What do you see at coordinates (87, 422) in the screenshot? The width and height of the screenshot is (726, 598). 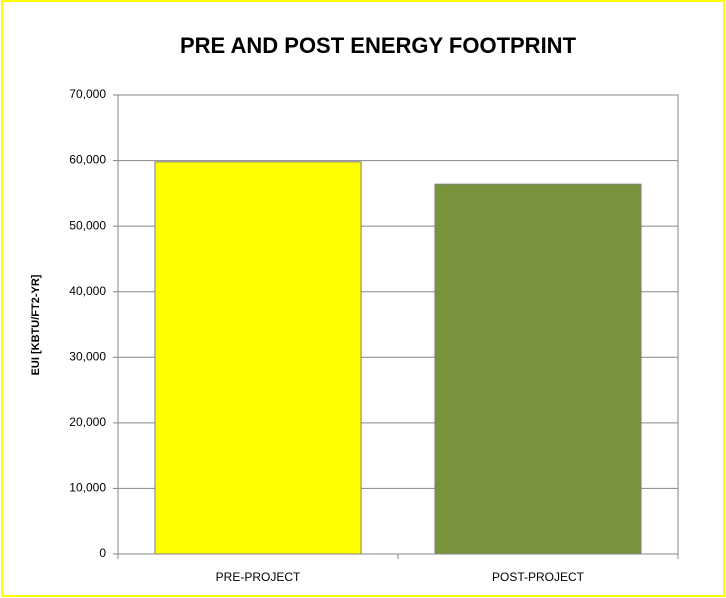 I see `y-tick-label: 20,000` at bounding box center [87, 422].